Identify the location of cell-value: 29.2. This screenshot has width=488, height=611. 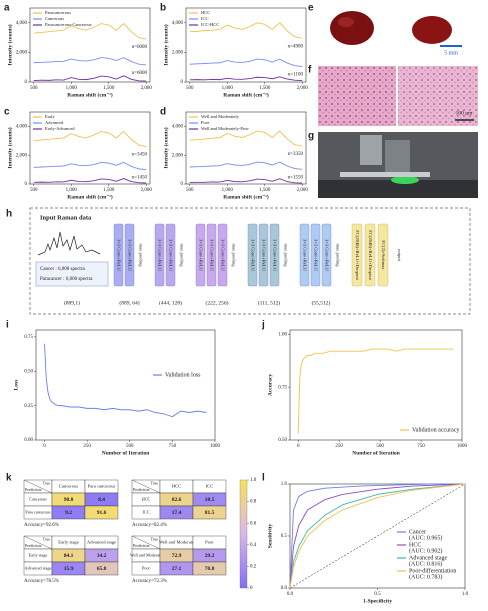
(210, 556).